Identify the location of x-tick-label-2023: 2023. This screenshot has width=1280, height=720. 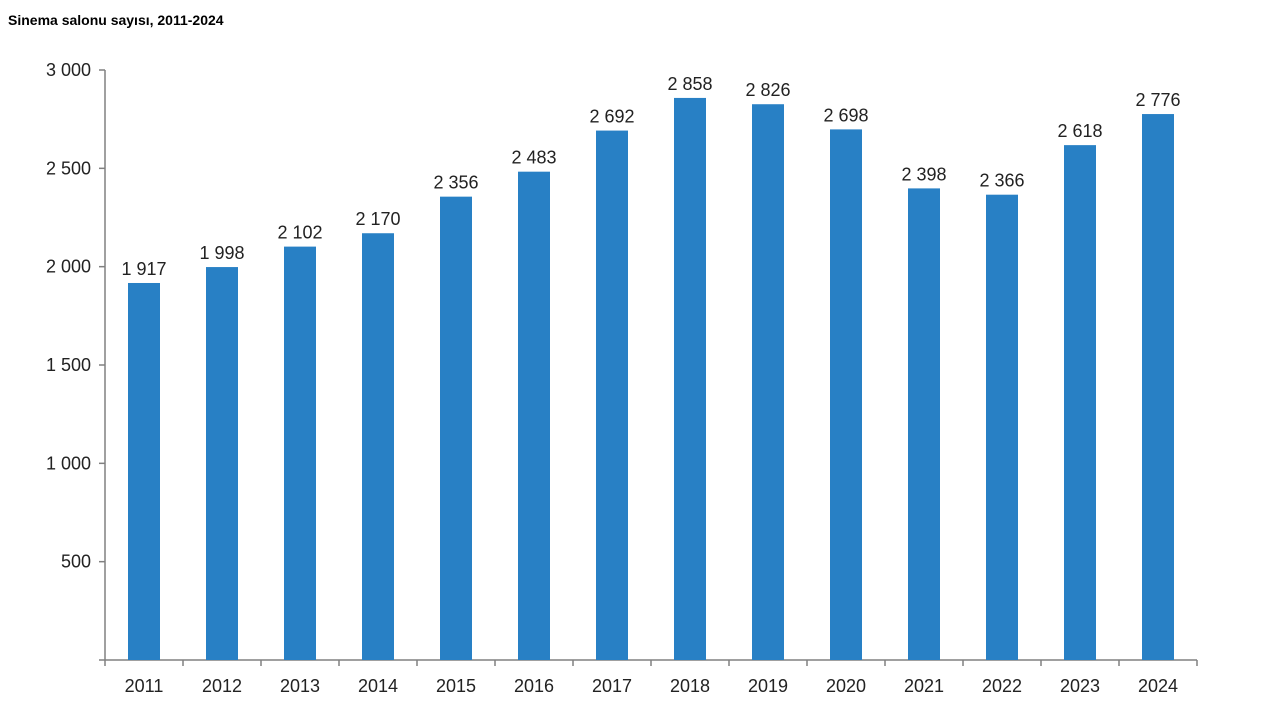
(1080, 686).